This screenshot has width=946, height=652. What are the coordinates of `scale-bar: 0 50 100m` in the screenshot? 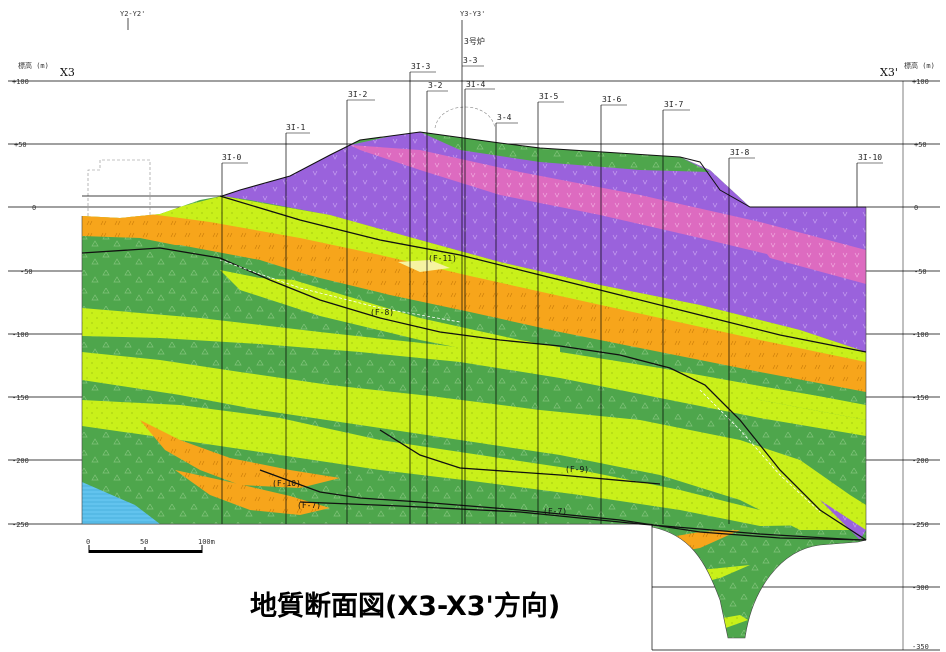 It's located at (150, 545).